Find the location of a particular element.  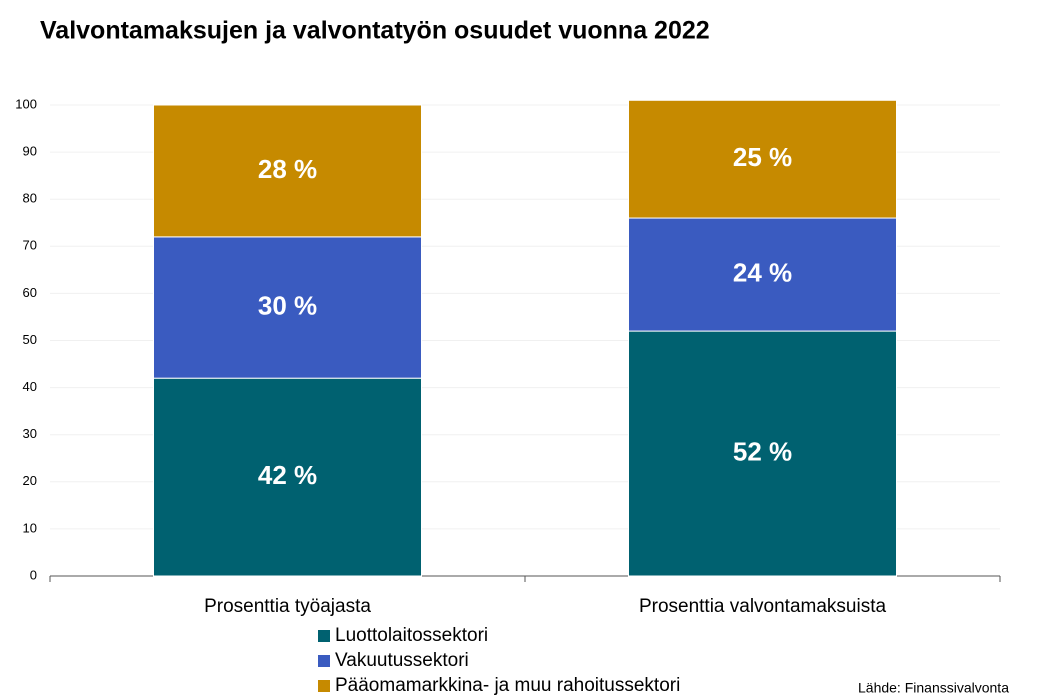

data-label: 30 % is located at coordinates (287, 305).